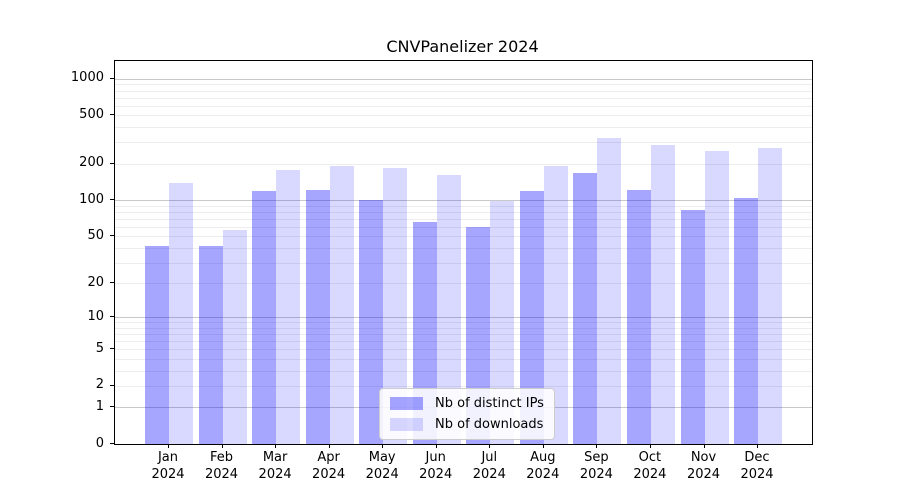 This screenshot has width=900, height=500. What do you see at coordinates (406, 403) in the screenshot?
I see `legend-swatch-distinct-ips` at bounding box center [406, 403].